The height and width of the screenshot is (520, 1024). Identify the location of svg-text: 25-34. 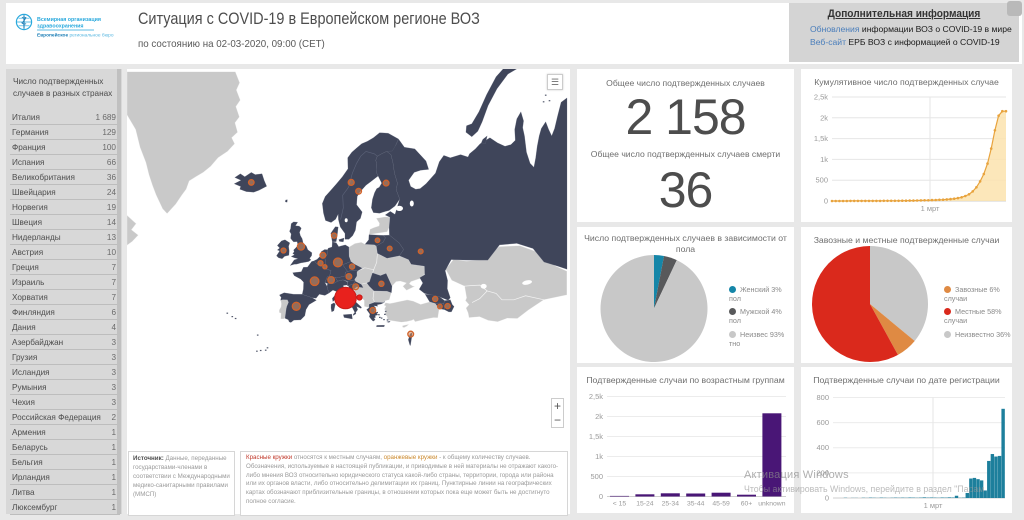
(671, 504).